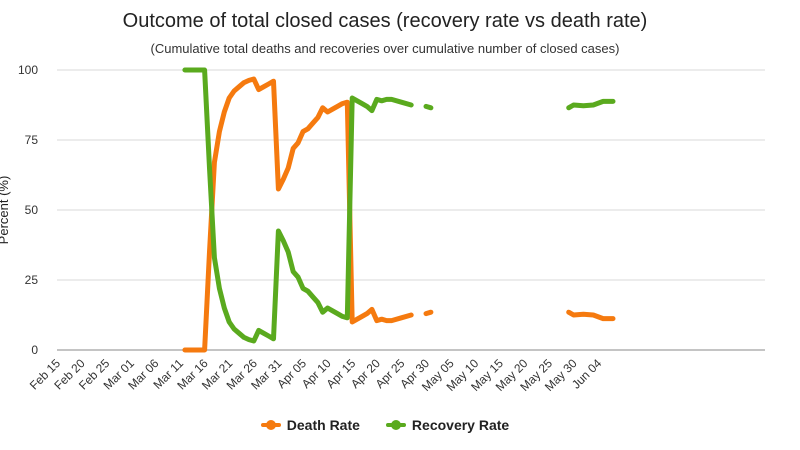  What do you see at coordinates (34, 350) in the screenshot?
I see `y-tick-label: 0` at bounding box center [34, 350].